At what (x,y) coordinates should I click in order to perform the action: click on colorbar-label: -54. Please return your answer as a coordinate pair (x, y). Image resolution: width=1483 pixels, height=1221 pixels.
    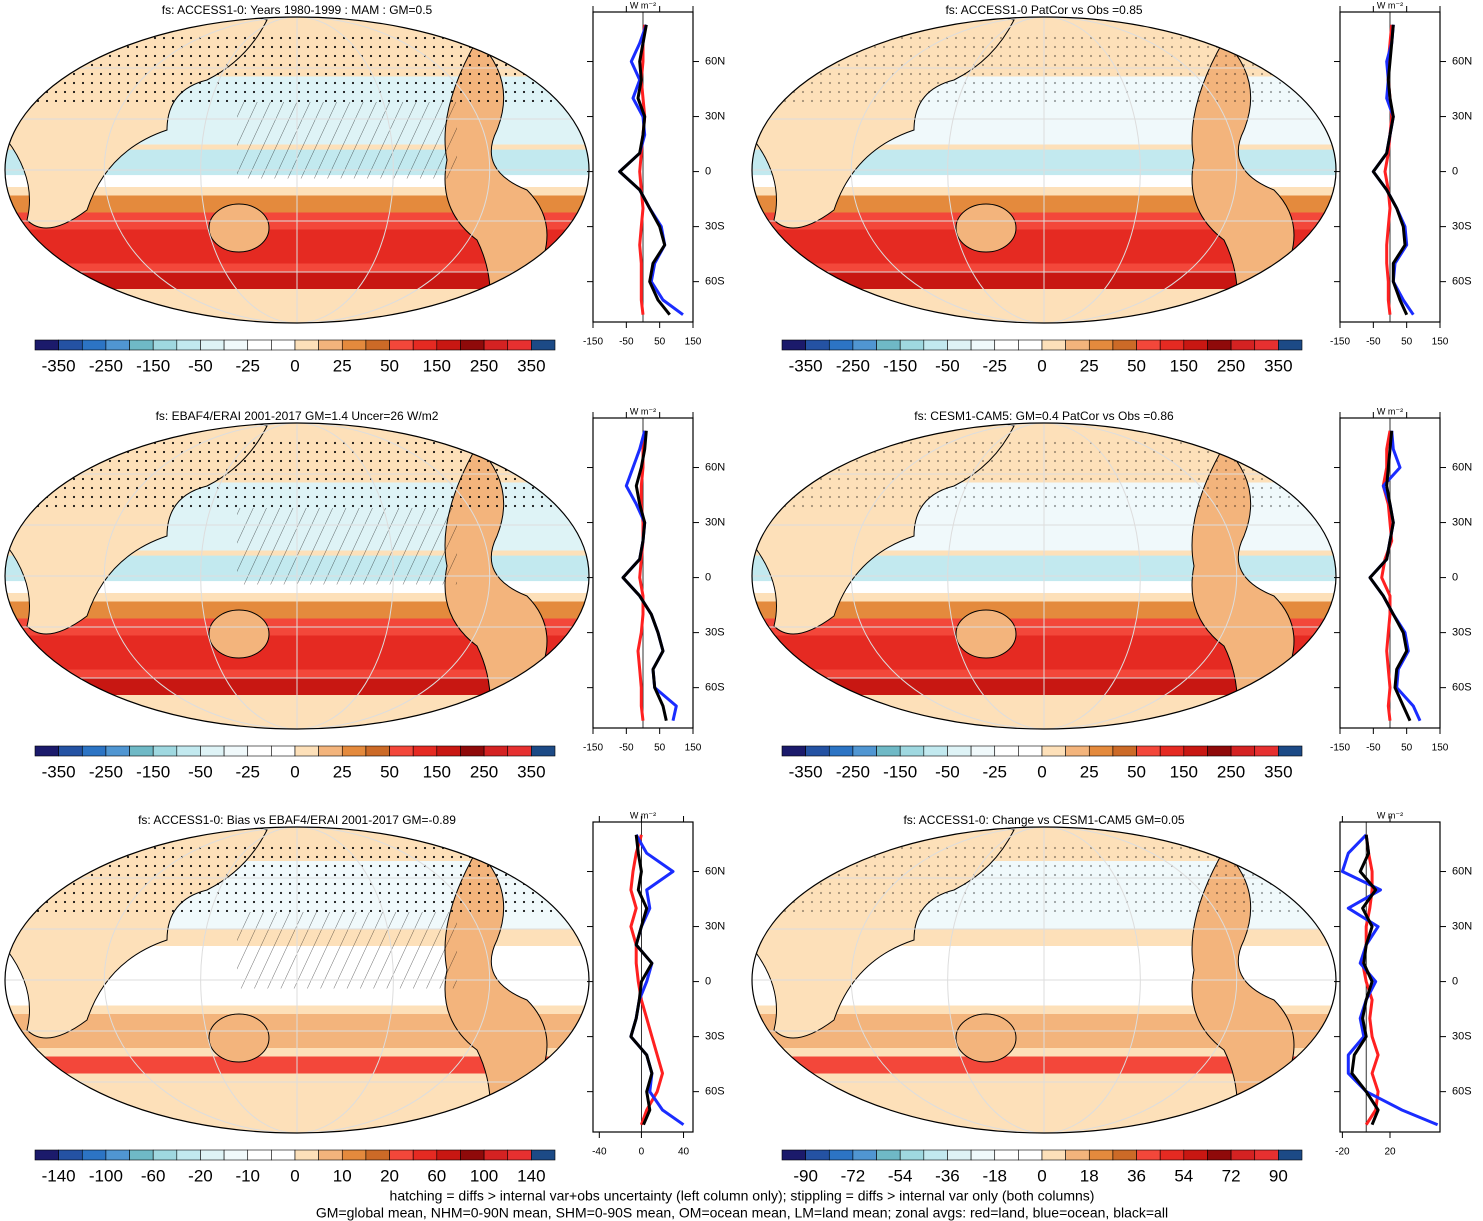
    Looking at the image, I should click on (900, 1175).